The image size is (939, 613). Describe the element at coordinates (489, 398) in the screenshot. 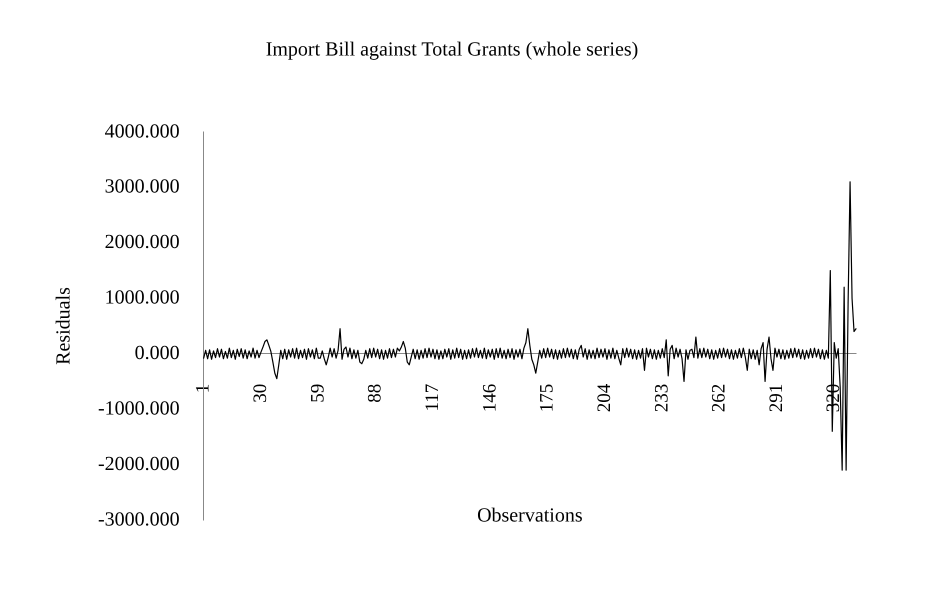

I see `x-tick-label: 146` at that location.